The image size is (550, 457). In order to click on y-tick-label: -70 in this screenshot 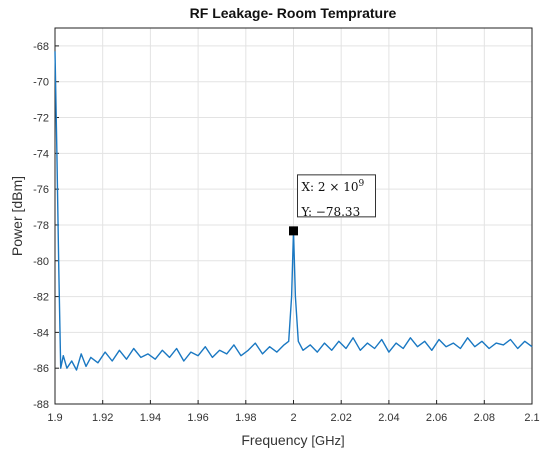, I will do `click(41, 83)`.